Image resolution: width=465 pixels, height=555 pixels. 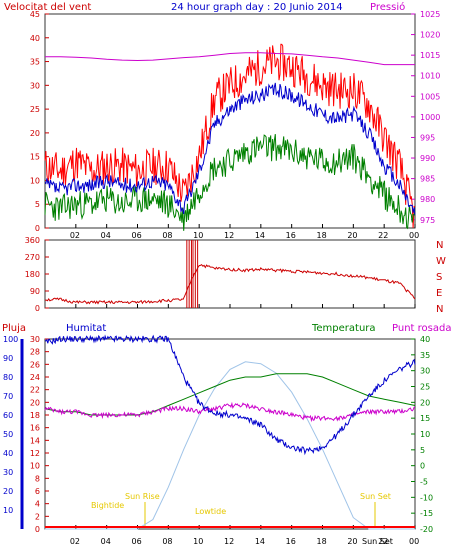 I want to click on lowtide-label: Lowtide, so click(x=210, y=511).